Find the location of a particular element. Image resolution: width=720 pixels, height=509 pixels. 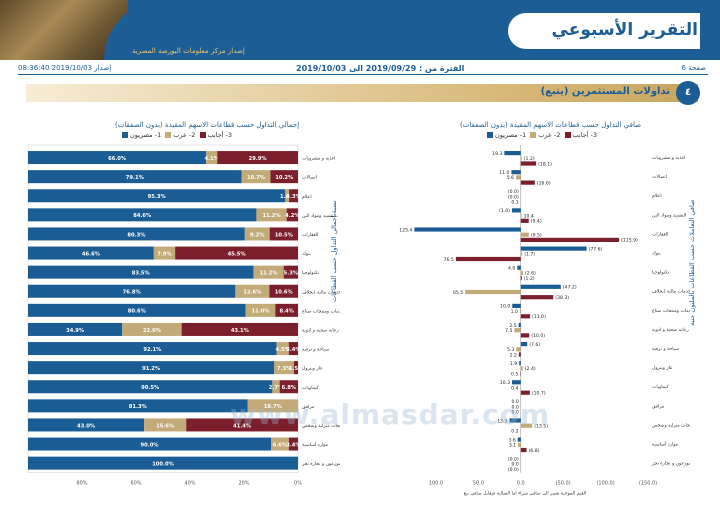

tick-label: 80% is located at coordinates (81, 484).